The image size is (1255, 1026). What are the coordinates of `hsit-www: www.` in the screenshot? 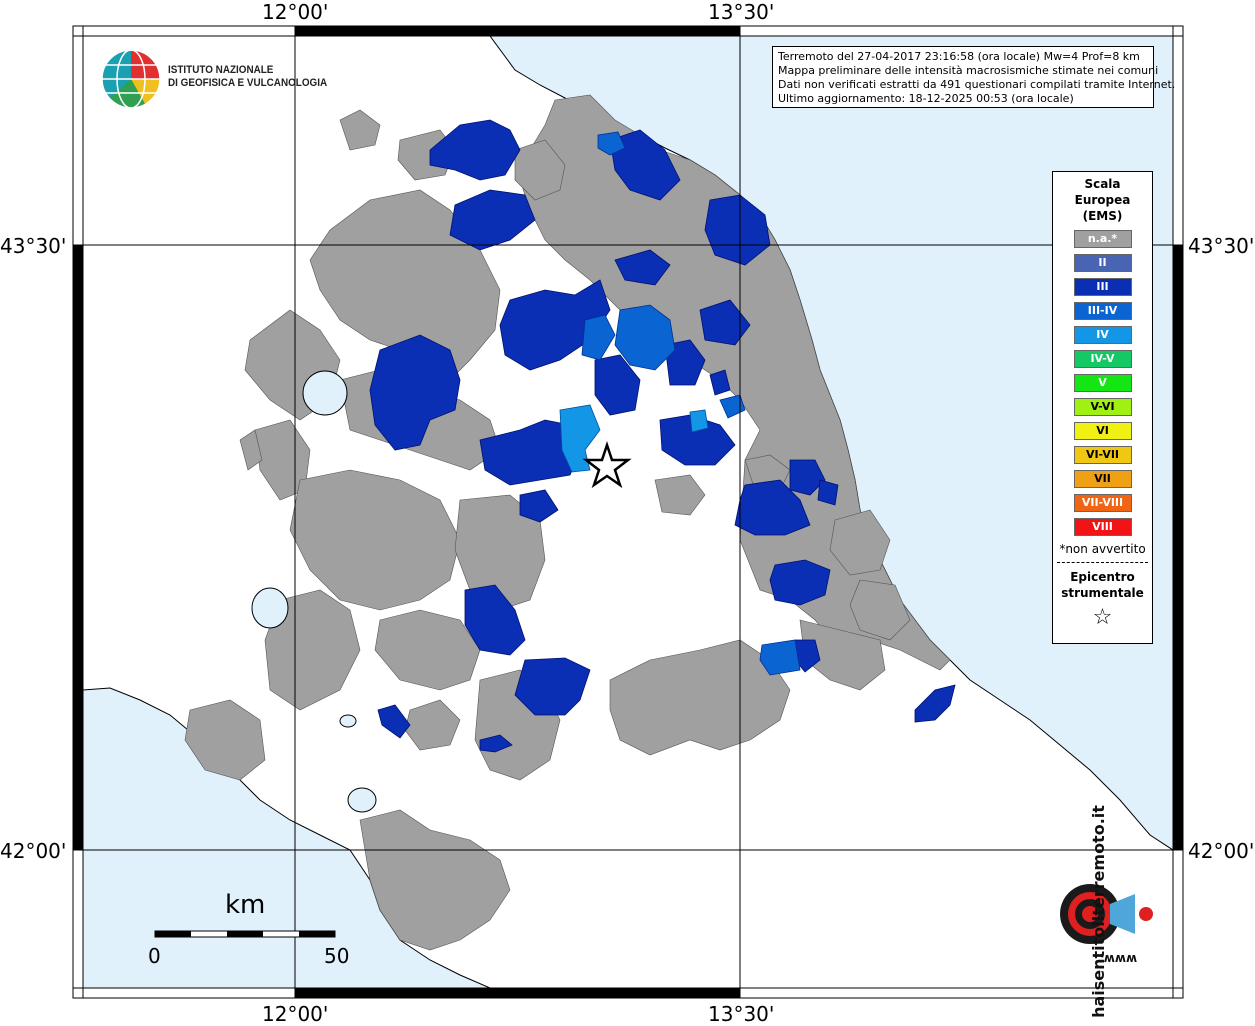 It's located at (1119, 959).